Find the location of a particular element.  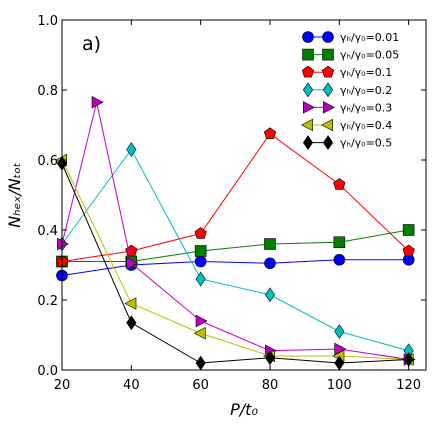

y-tick-label-0-8: 0.8 is located at coordinates (47, 91).